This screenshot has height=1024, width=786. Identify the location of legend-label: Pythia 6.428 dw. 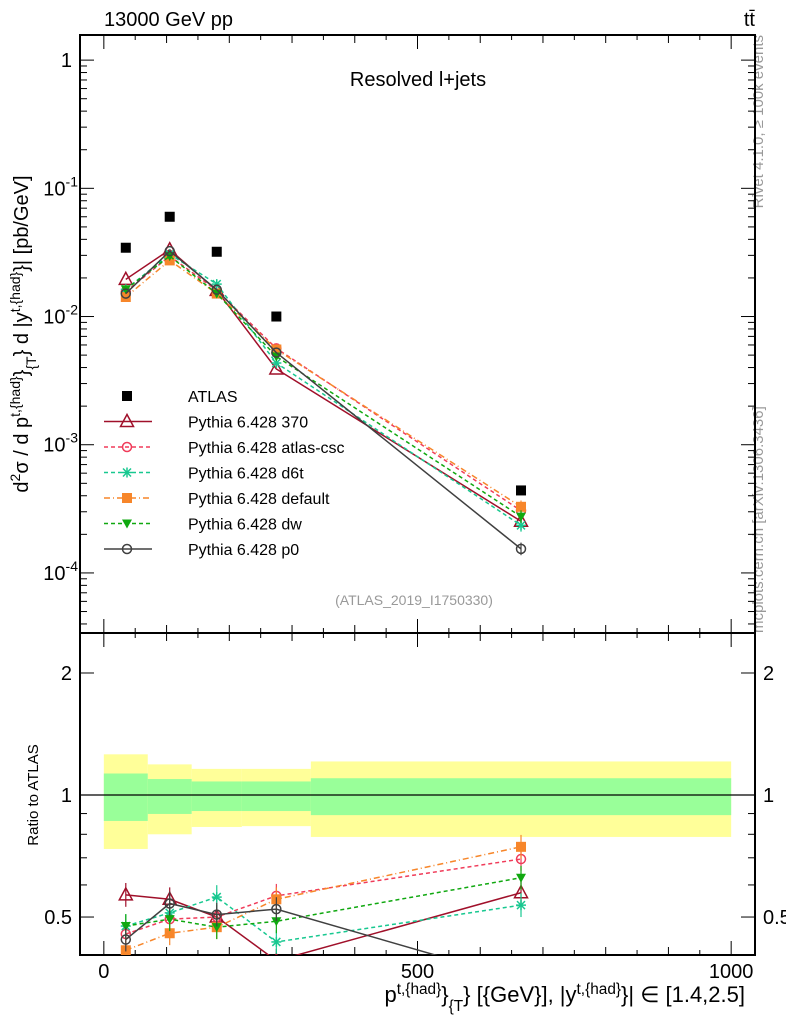
(245, 525).